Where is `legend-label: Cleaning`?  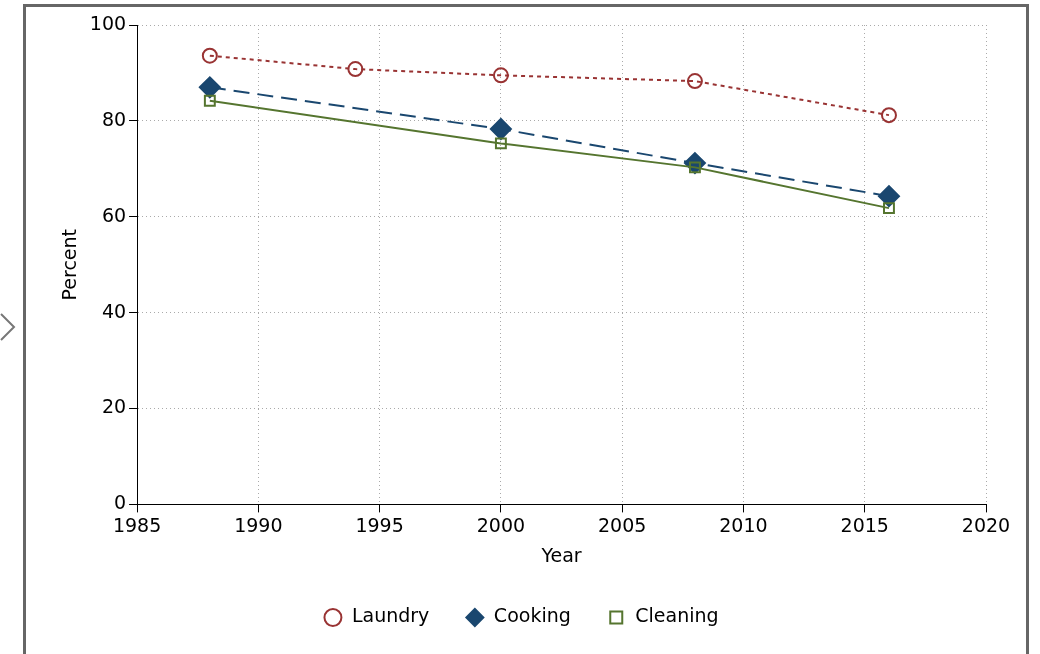
legend-label: Cleaning is located at coordinates (677, 615).